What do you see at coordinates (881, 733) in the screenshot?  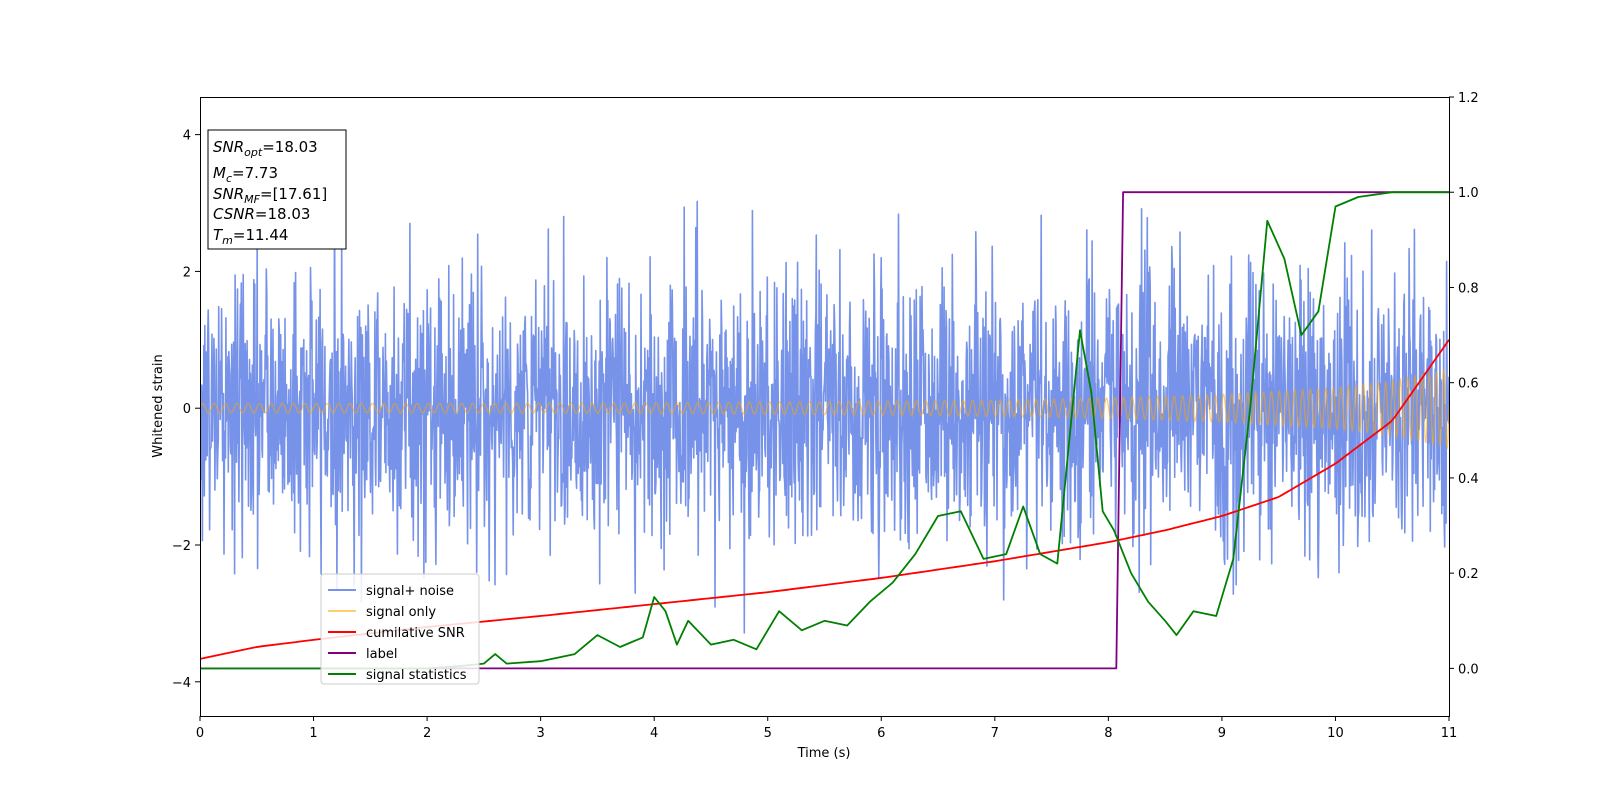 I see `x-tick-label: 6` at bounding box center [881, 733].